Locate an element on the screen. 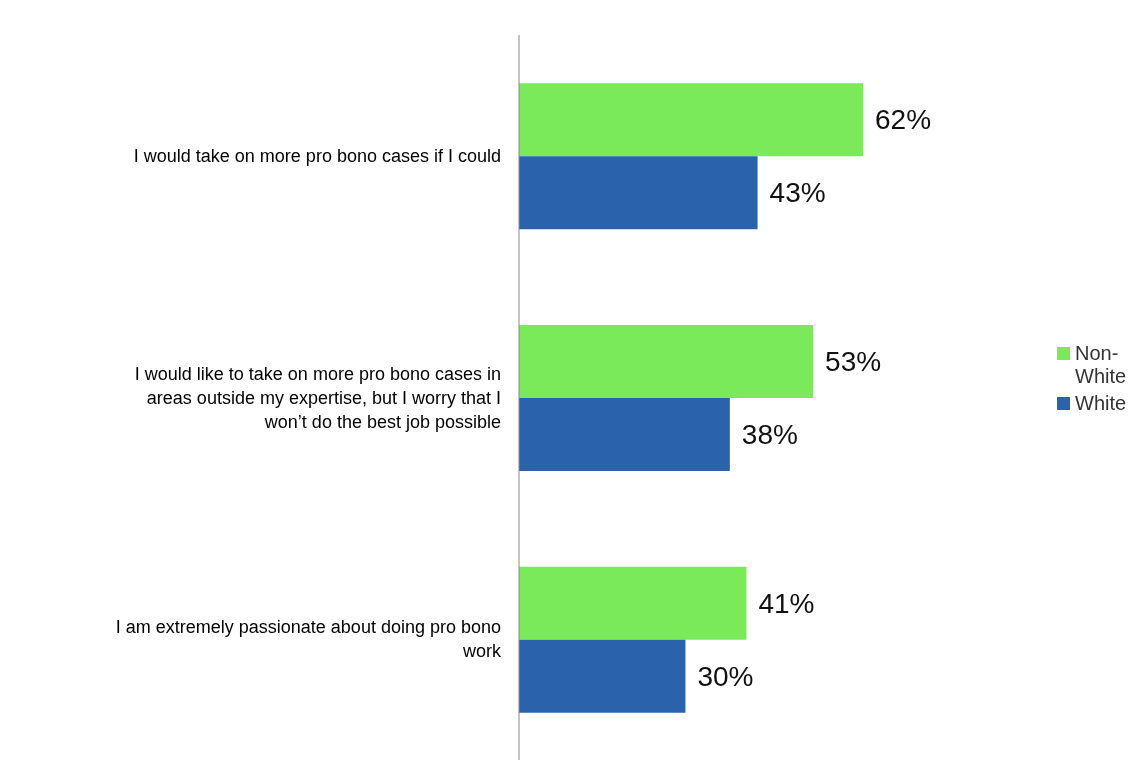 This screenshot has width=1147, height=761. legend-label: White is located at coordinates (1101, 403).